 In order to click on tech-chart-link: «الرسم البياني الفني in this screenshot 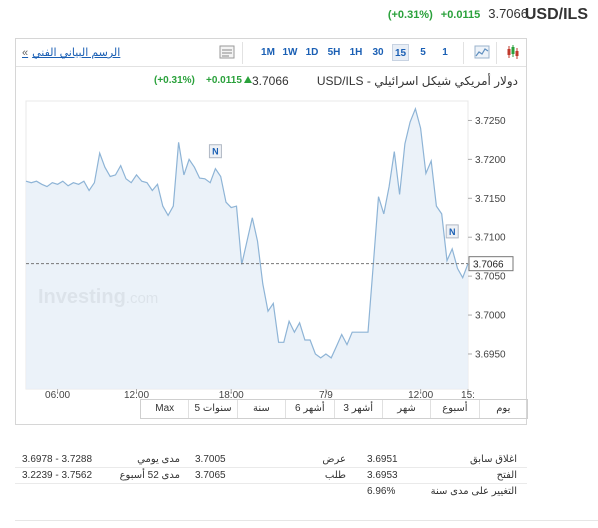, I will do `click(71, 52)`.